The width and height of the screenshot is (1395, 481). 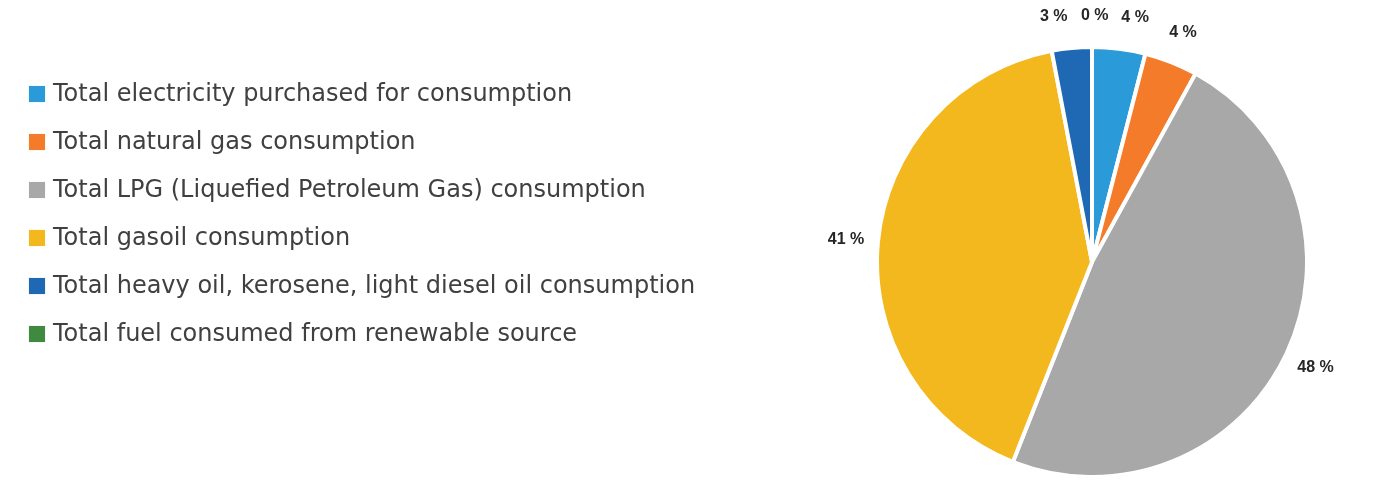 I want to click on legend-label: Total electricity purchased for consumption, so click(x=312, y=93).